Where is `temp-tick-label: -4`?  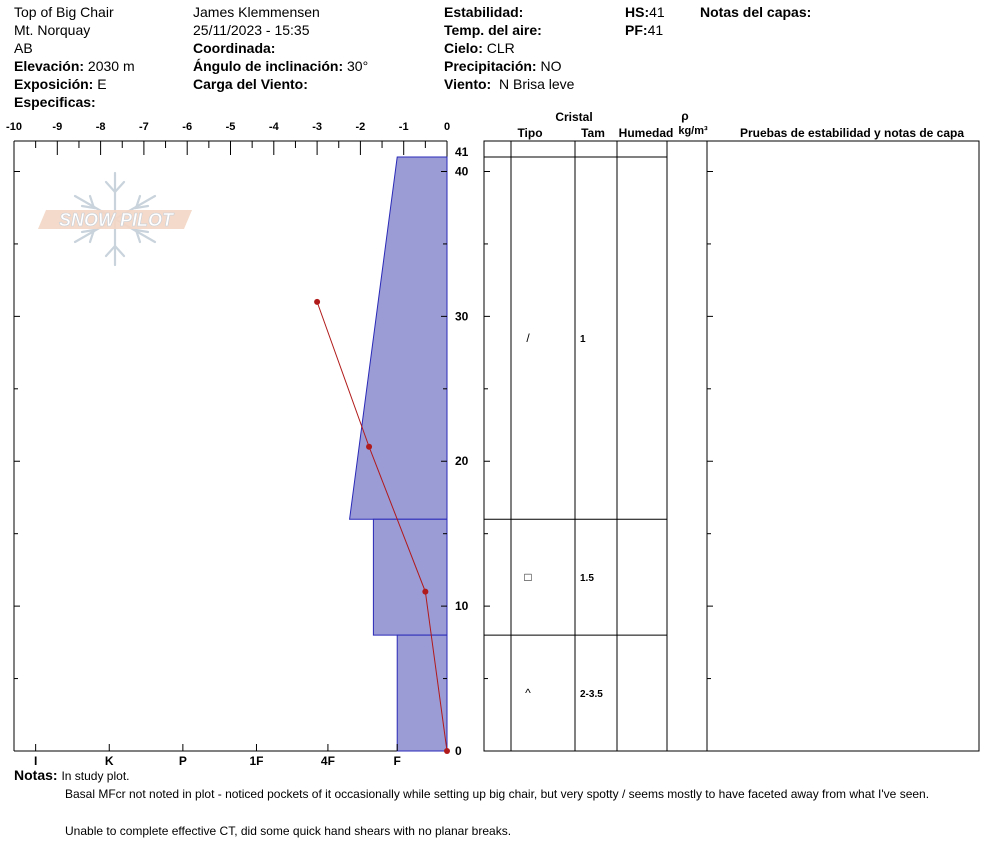 temp-tick-label: -4 is located at coordinates (274, 127).